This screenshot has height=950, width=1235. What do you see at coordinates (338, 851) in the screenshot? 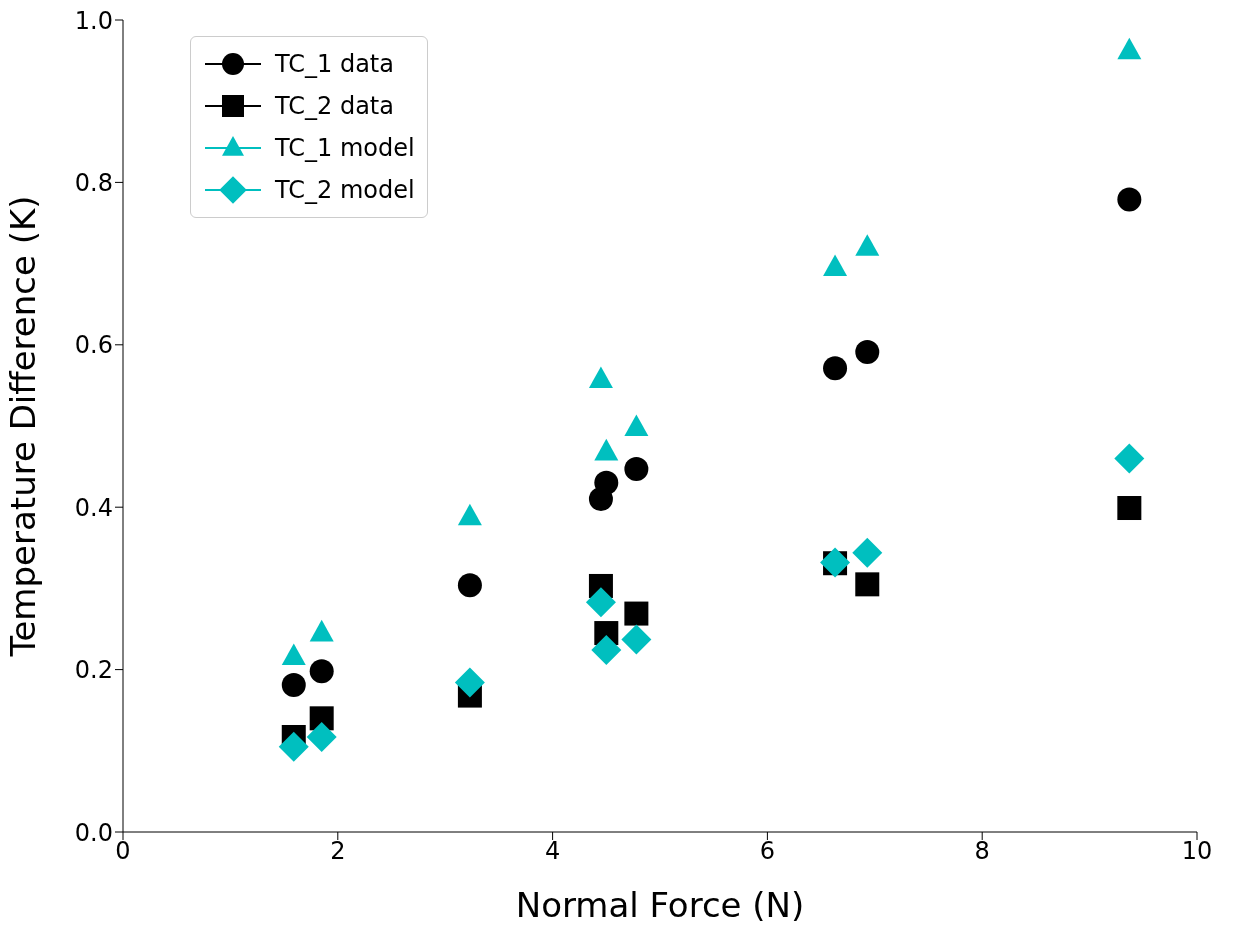
I see `x-tick-label: 2` at bounding box center [338, 851].